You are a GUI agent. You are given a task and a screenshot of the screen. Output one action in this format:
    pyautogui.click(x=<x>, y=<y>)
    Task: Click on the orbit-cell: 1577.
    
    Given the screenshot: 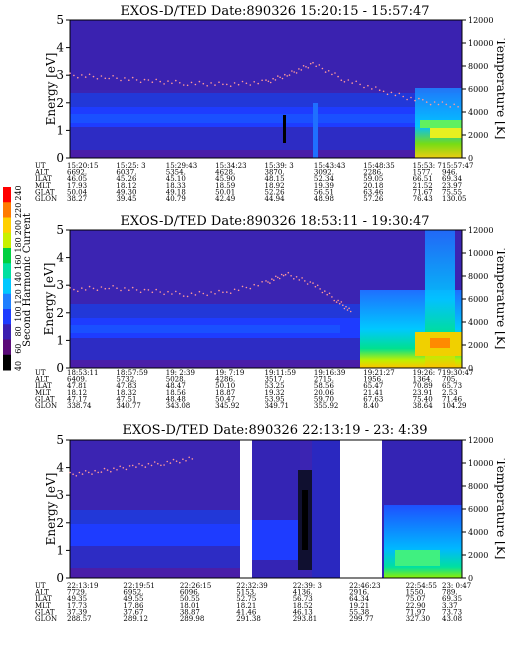 What is the action you would take?
    pyautogui.click(x=423, y=173)
    